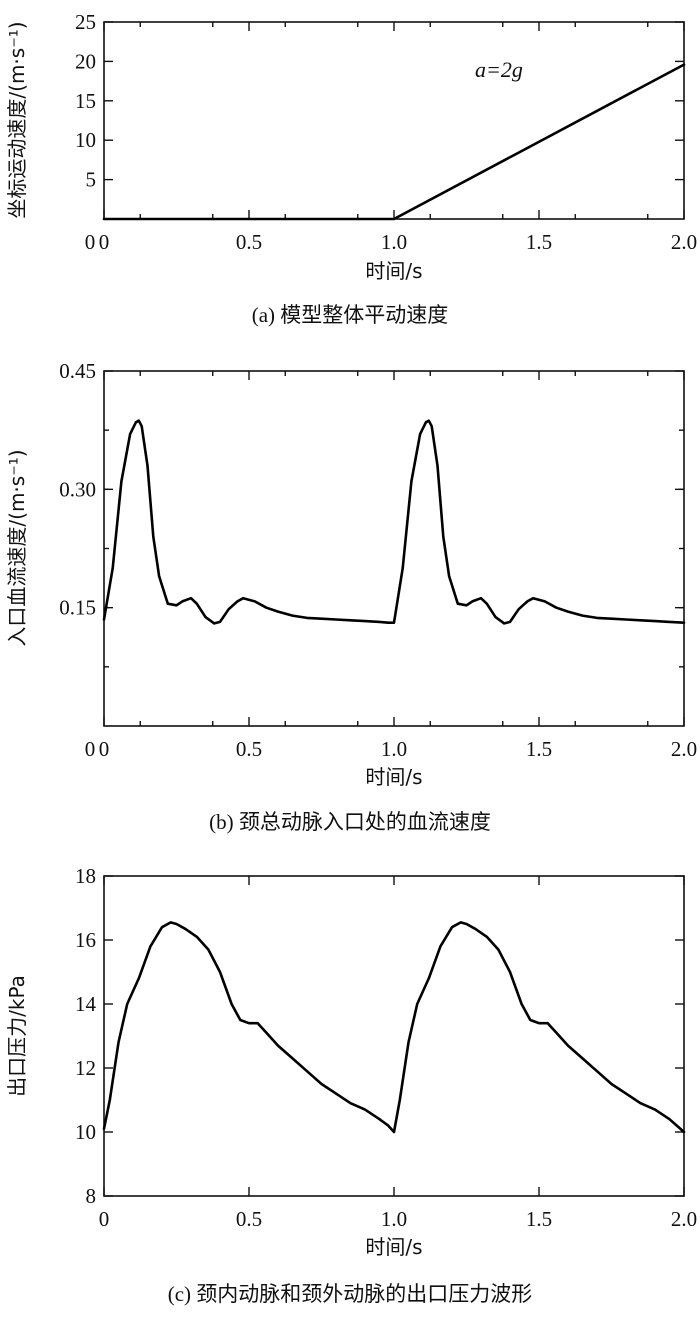  I want to click on y-tick-label: 0.30, so click(77, 489).